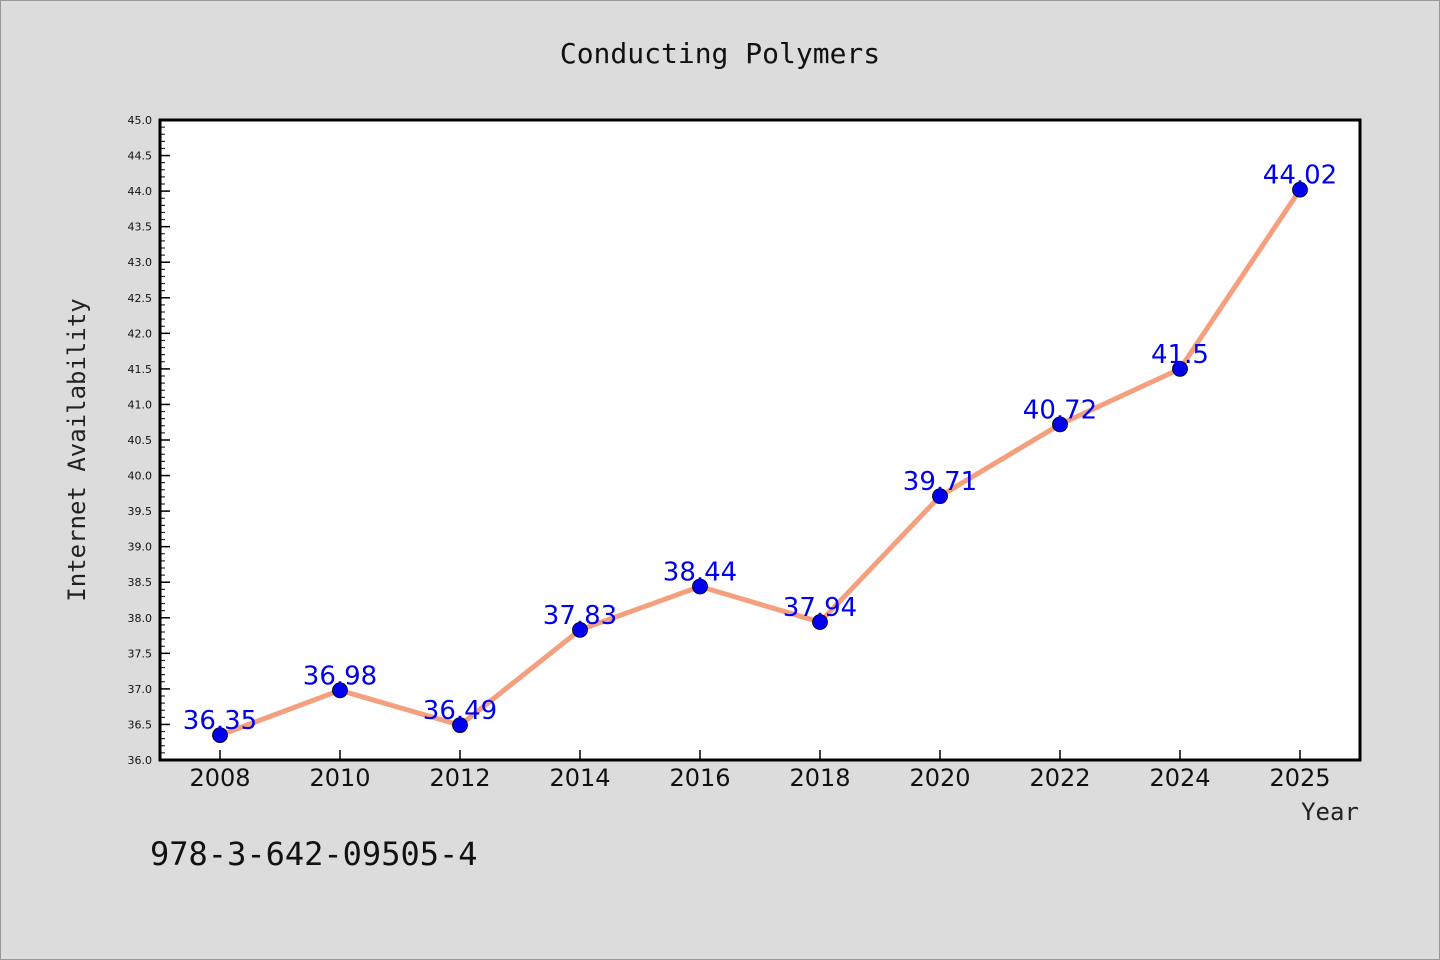  I want to click on y-tick-label: 44.0, so click(140, 191).